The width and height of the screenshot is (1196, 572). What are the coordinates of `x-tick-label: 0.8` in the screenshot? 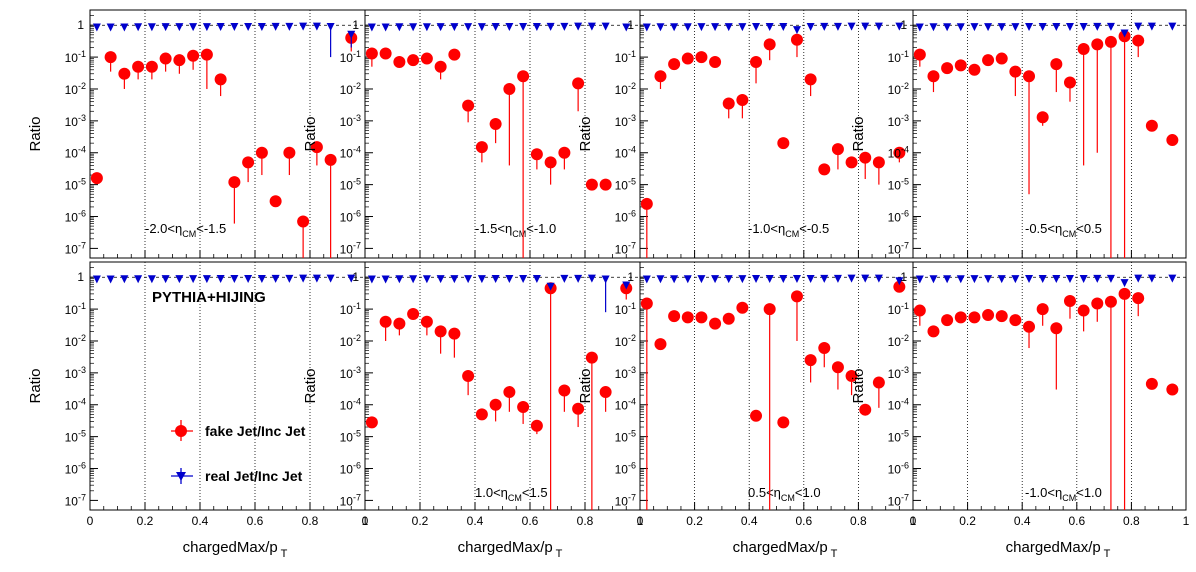 It's located at (585, 521).